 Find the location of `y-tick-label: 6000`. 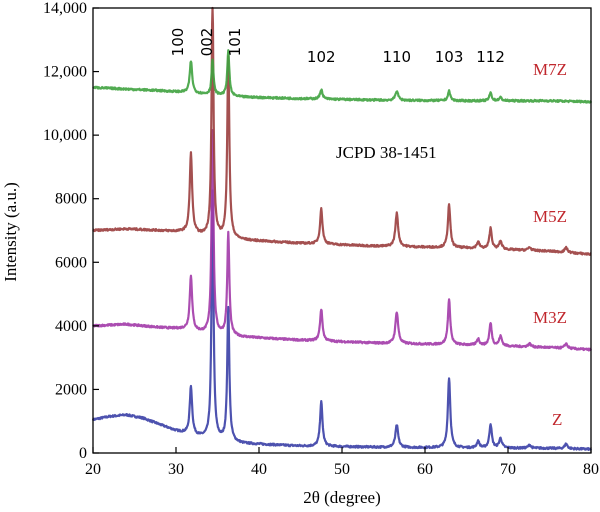

y-tick-label: 6000 is located at coordinates (71, 262).